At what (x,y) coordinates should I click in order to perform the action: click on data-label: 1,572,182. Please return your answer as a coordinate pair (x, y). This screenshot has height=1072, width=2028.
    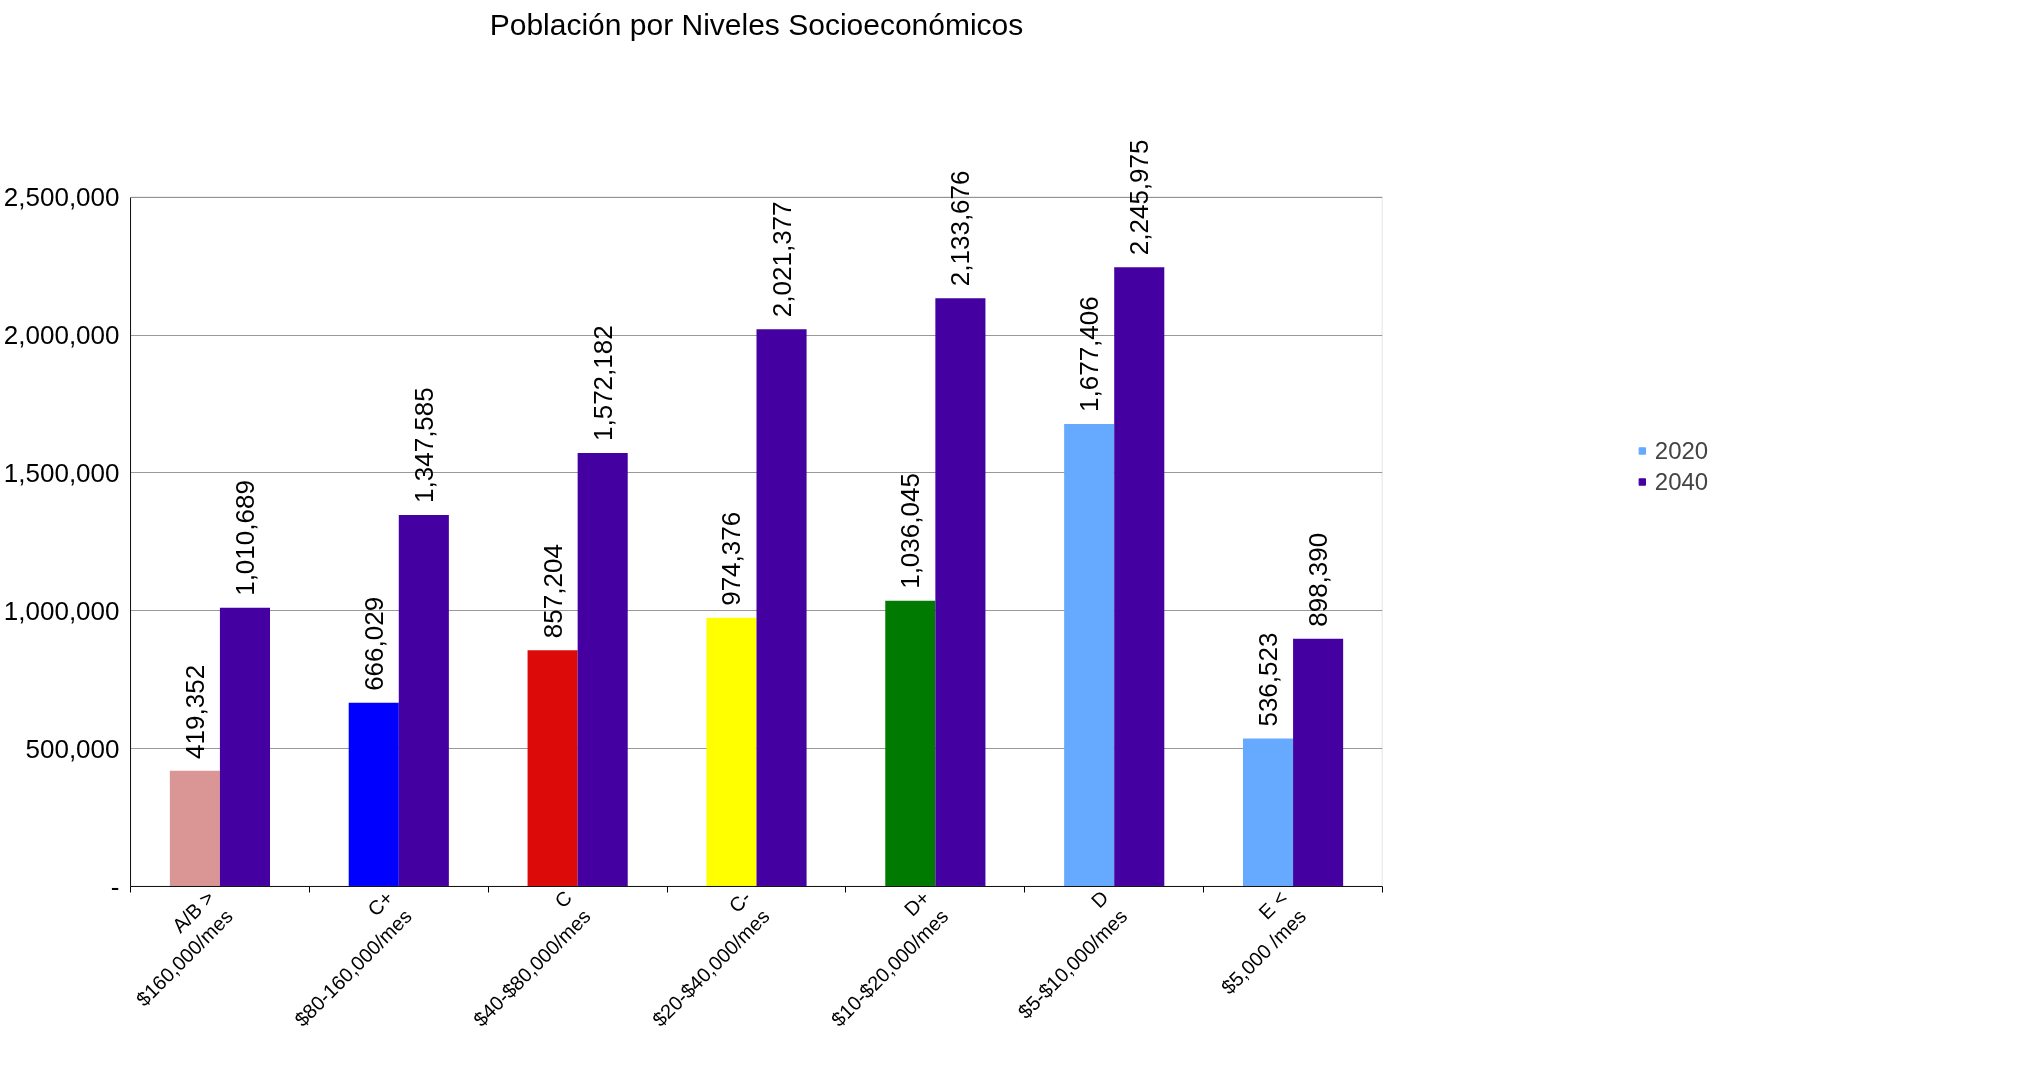
    Looking at the image, I should click on (602, 383).